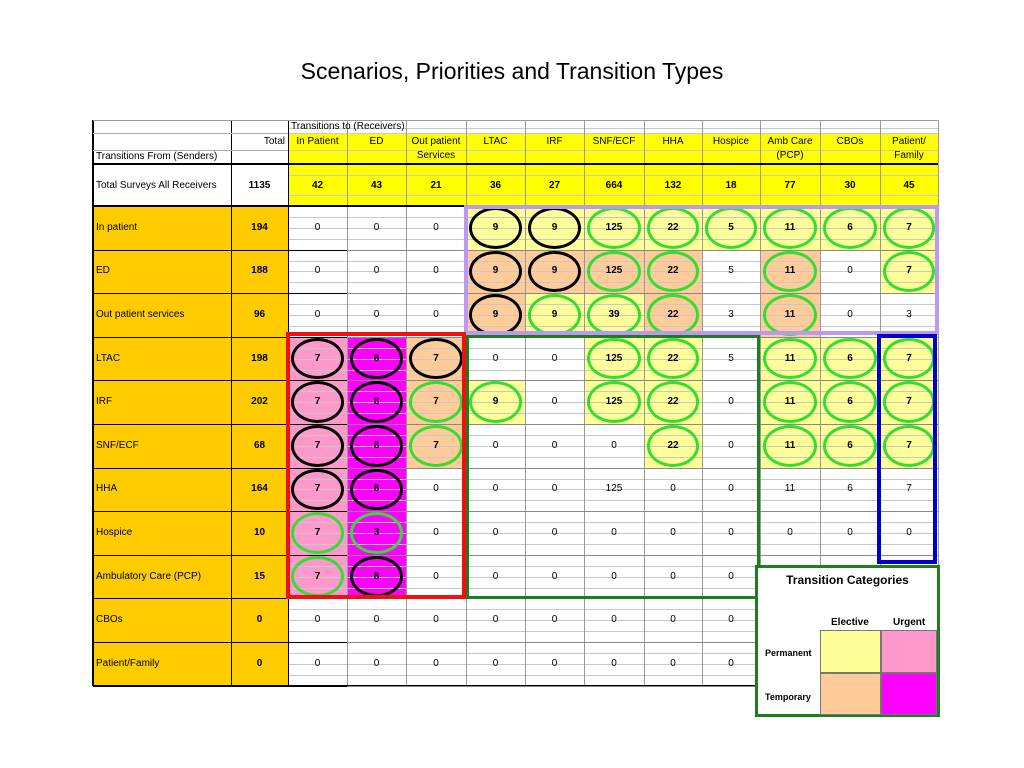  I want to click on totals-row-value: 30, so click(850, 185).